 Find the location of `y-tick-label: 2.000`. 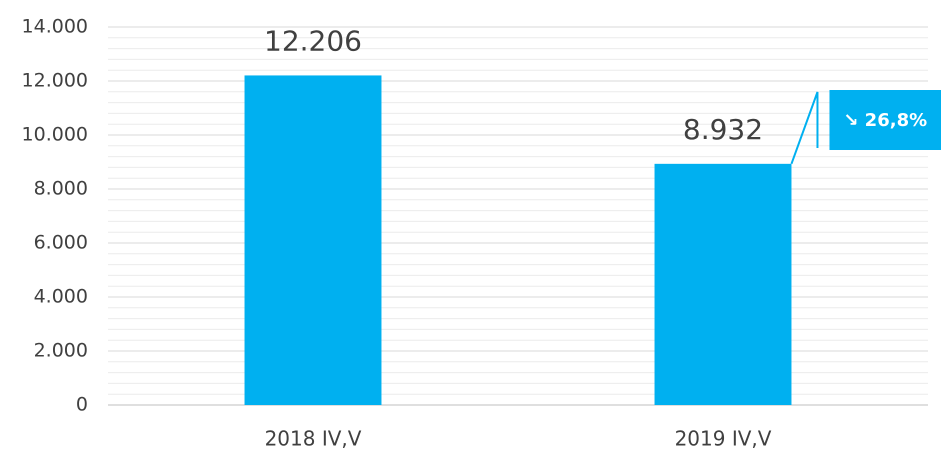

y-tick-label: 2.000 is located at coordinates (61, 351).